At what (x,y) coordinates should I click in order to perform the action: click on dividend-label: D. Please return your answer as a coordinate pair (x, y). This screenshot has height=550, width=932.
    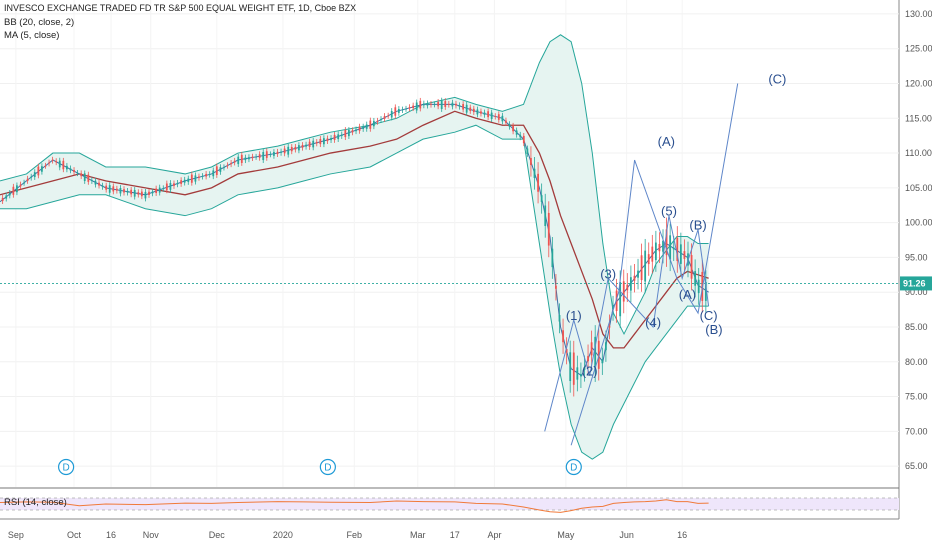
    Looking at the image, I should click on (65, 468).